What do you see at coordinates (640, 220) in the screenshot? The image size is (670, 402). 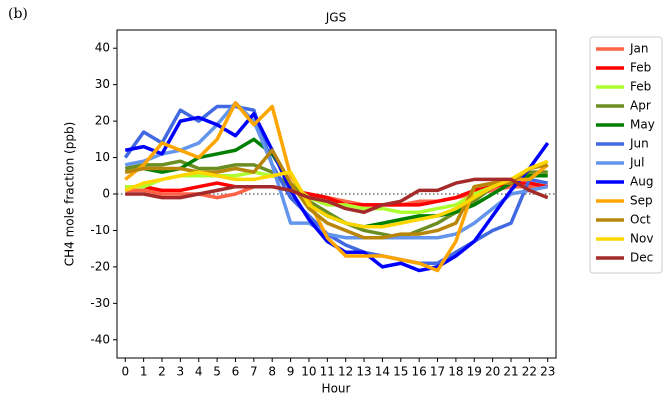 I see `legend-label: Oct` at bounding box center [640, 220].